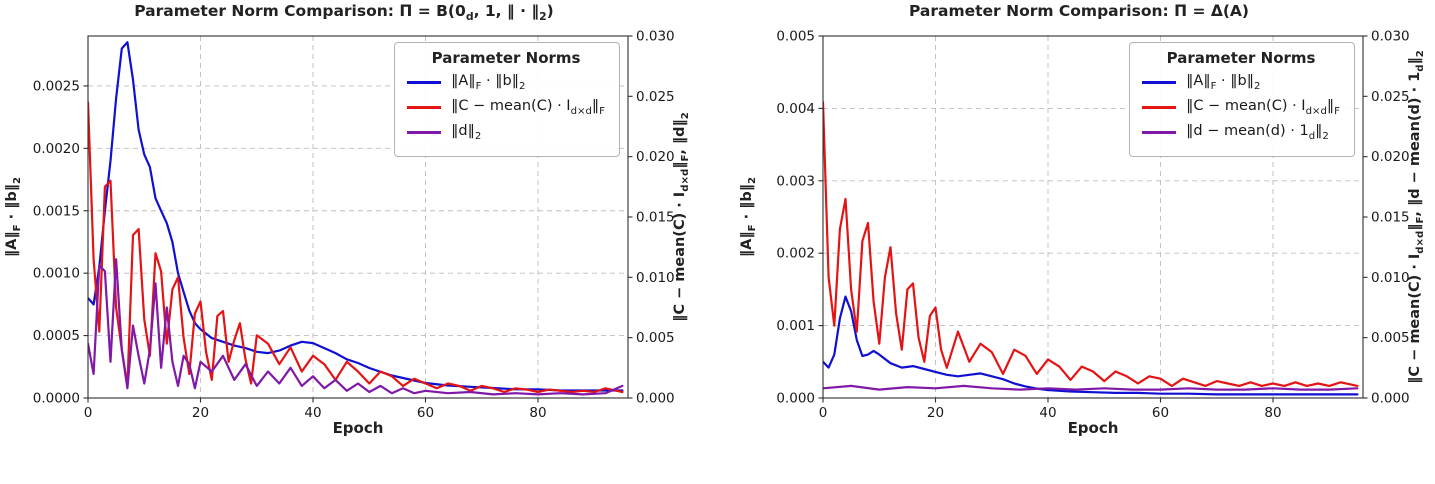 This screenshot has height=484, width=1435. I want to click on series-line-d-minus-mean-ones-norm, so click(1091, 387).